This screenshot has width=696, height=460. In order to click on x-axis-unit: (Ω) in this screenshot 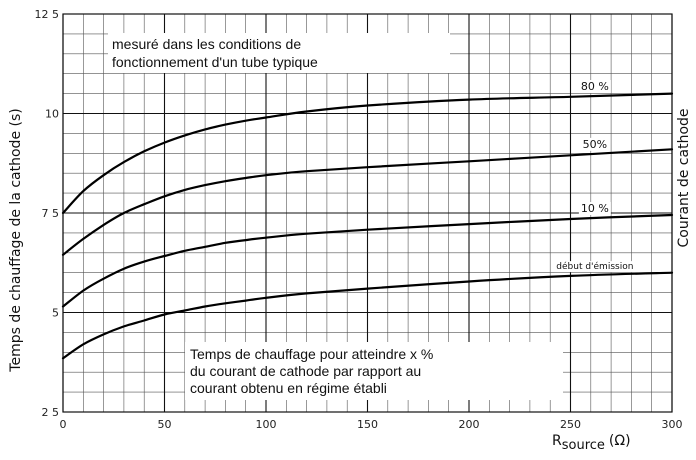, I will do `click(620, 441)`.